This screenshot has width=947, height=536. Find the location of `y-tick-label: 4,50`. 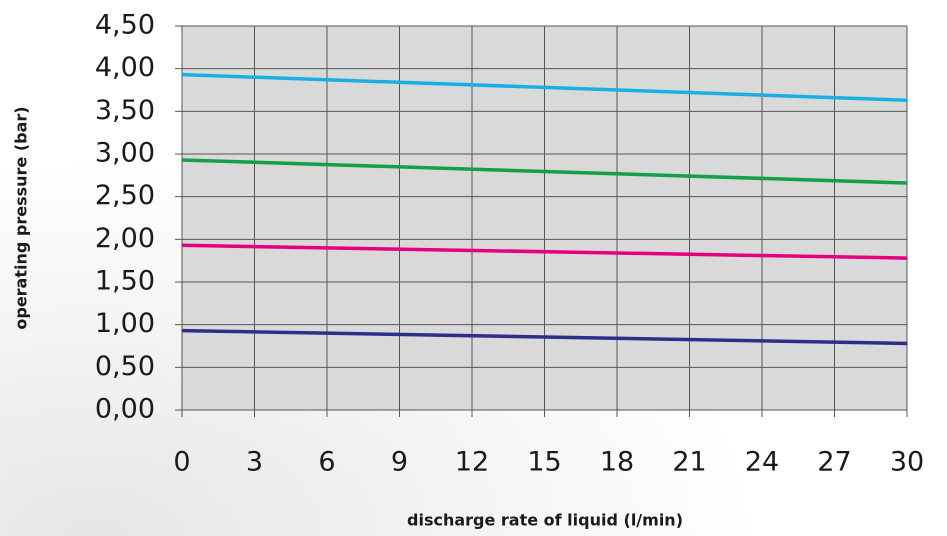

y-tick-label: 4,50 is located at coordinates (125, 25).